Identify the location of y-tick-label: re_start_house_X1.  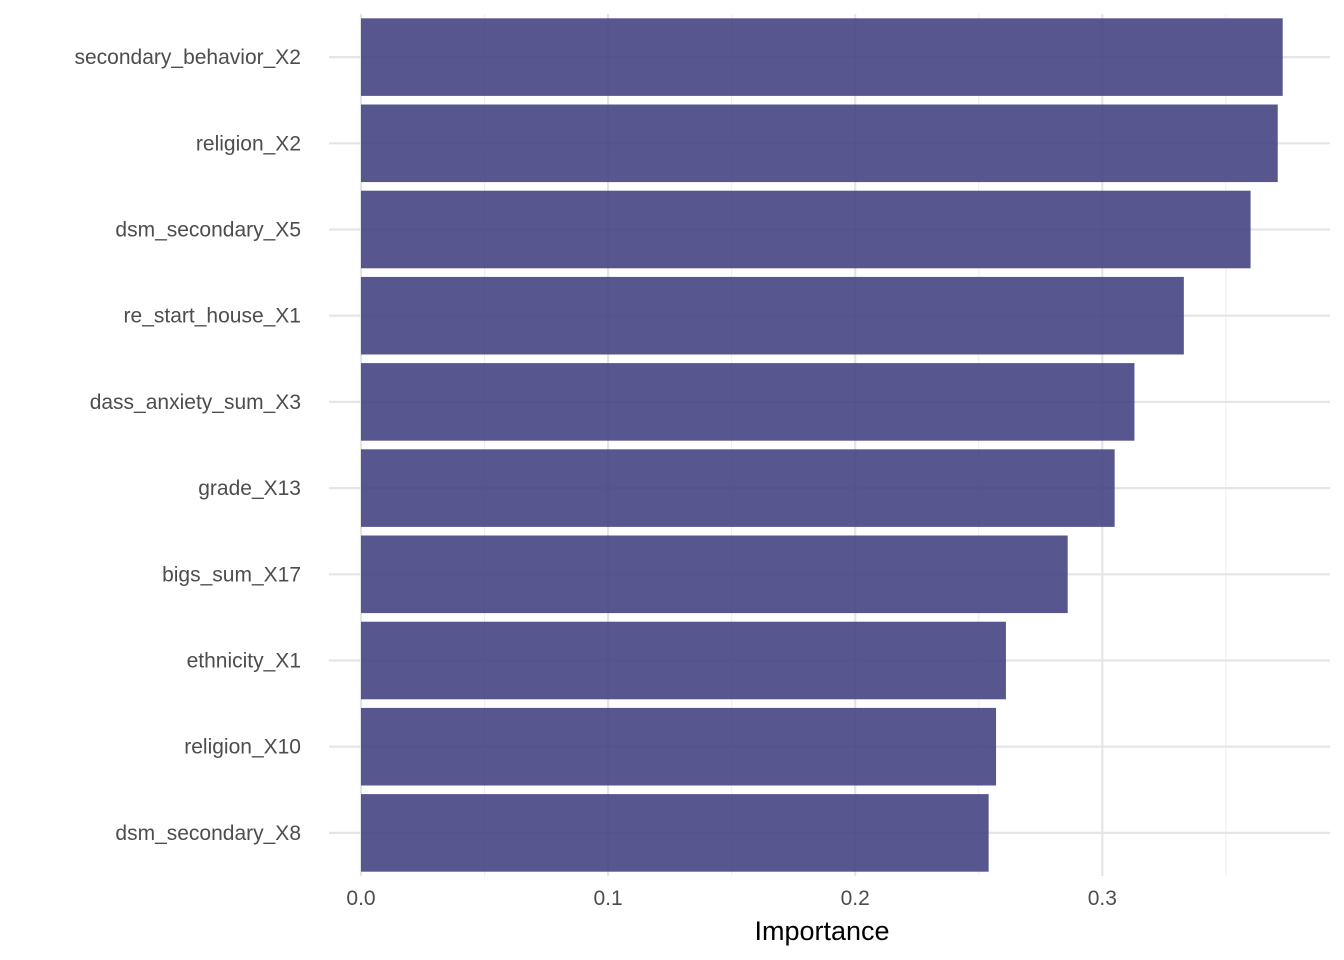
(212, 316).